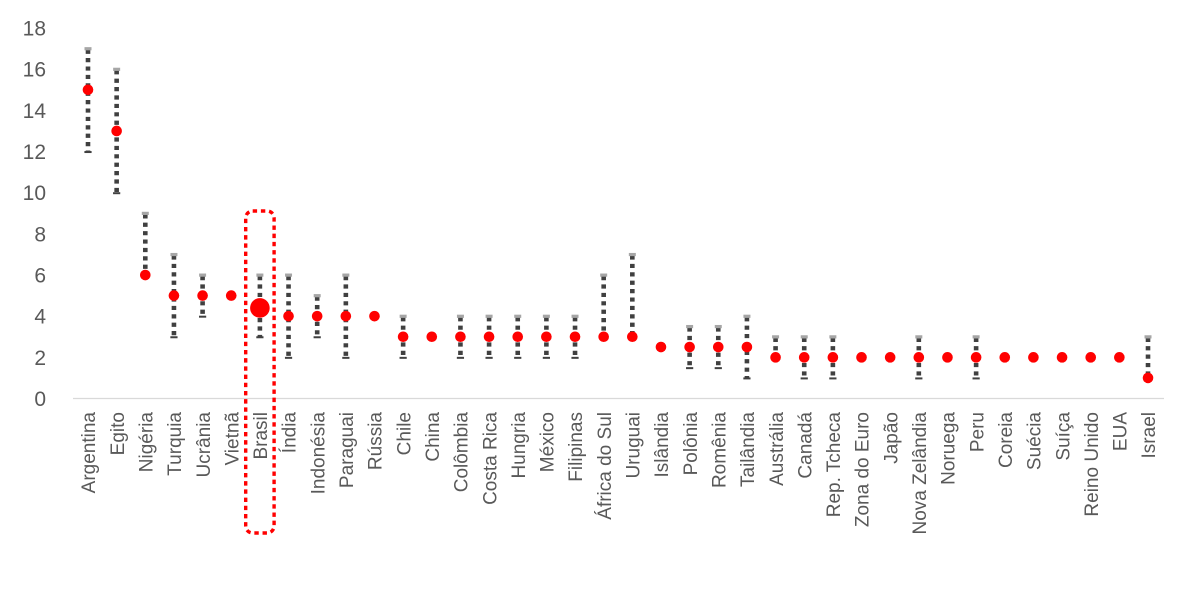 The height and width of the screenshot is (589, 1185). Describe the element at coordinates (576, 447) in the screenshot. I see `x-axis-category-label: Filipinas` at that location.